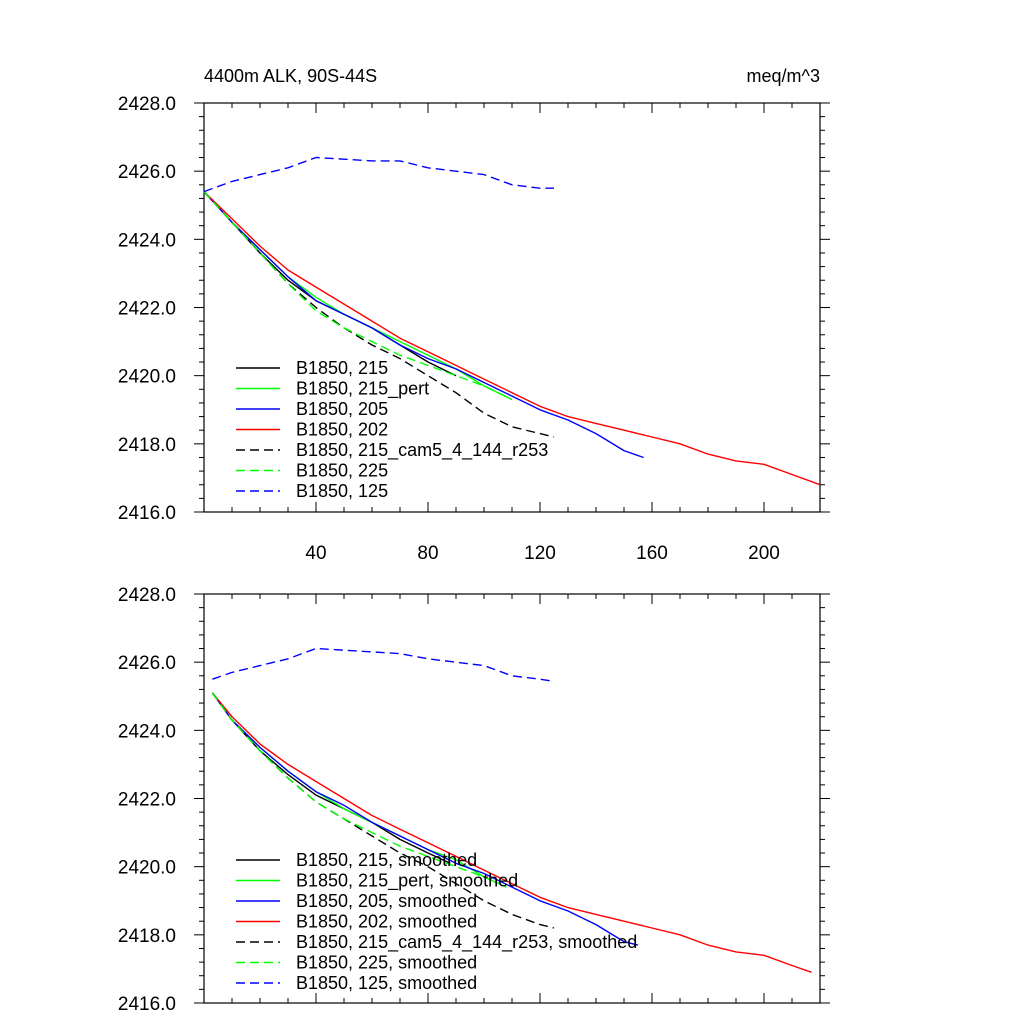  Describe the element at coordinates (466, 942) in the screenshot. I see `legend-label: B1850, 215_cam5_4_144_r253, smoothed` at that location.